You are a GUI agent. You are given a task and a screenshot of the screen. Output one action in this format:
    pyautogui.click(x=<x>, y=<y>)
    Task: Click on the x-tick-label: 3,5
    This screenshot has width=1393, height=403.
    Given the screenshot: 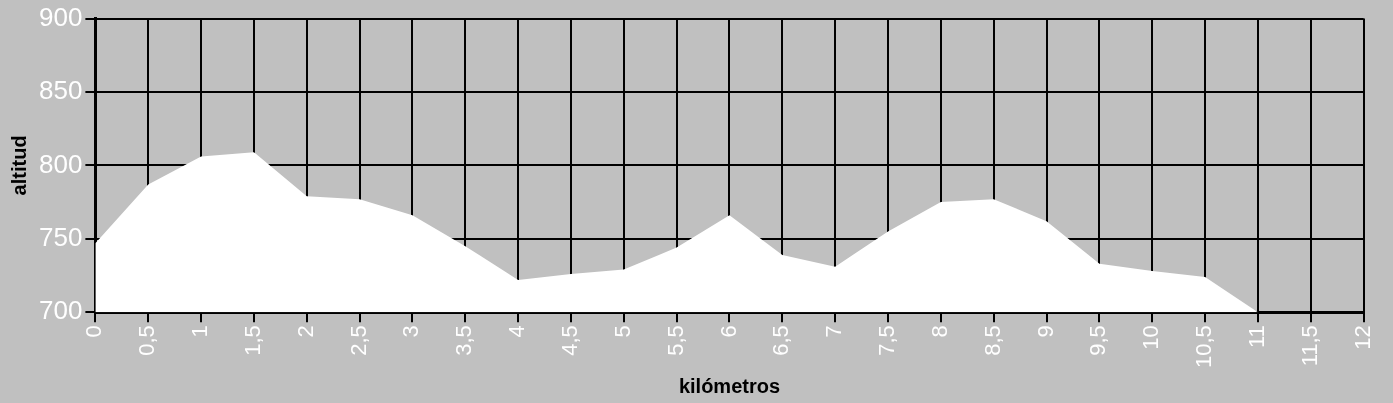 What is the action you would take?
    pyautogui.click(x=464, y=340)
    